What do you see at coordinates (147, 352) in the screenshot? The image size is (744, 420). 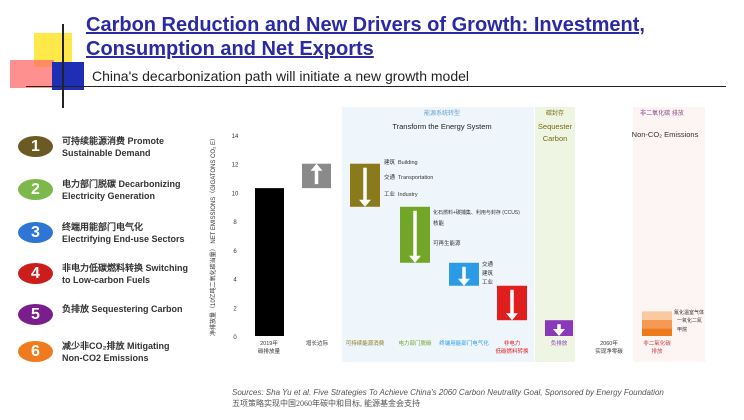 I see `step-label: 减少非CO₂排放 Mitigating Non-CO2 Emissions` at bounding box center [147, 352].